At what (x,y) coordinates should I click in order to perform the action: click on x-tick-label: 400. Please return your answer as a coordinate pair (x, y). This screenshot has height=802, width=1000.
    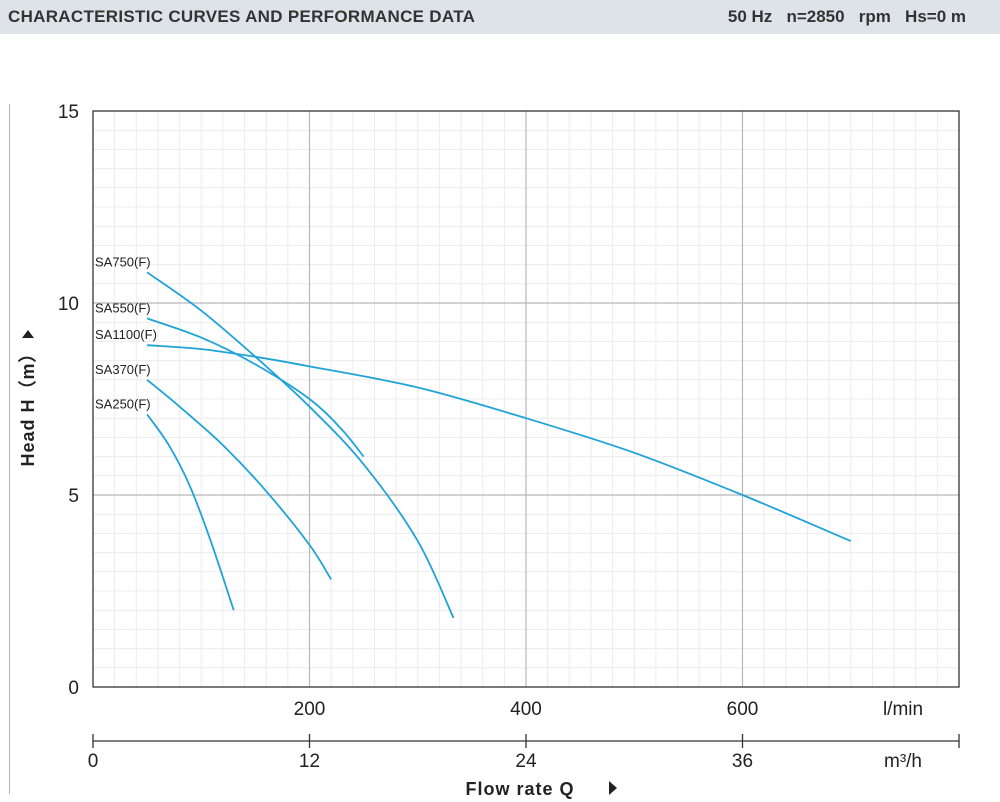
    Looking at the image, I should click on (526, 709).